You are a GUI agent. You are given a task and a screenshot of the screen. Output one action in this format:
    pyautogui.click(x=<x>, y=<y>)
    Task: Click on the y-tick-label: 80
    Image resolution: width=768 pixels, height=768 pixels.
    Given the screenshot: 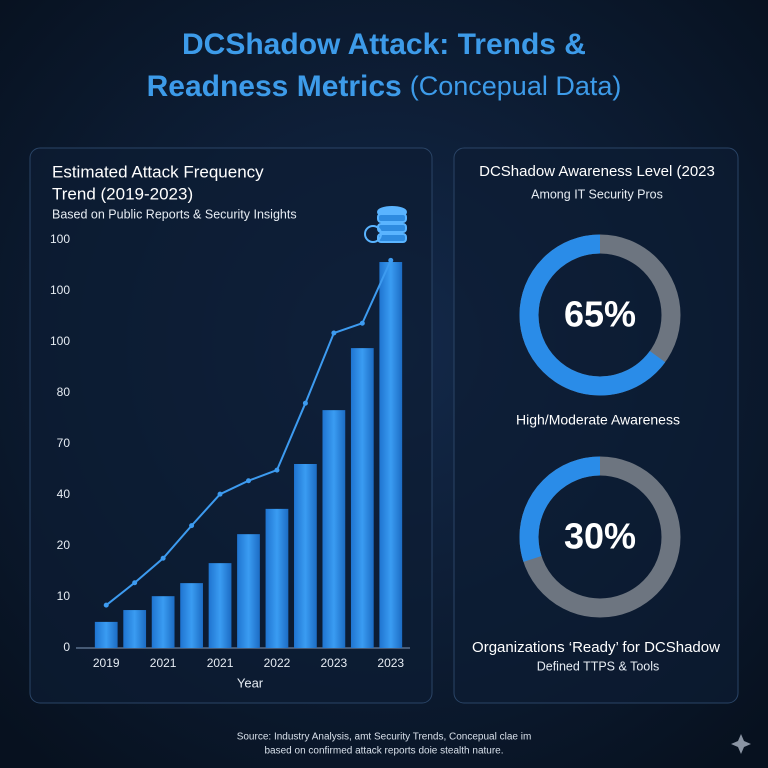 What is the action you would take?
    pyautogui.click(x=64, y=392)
    